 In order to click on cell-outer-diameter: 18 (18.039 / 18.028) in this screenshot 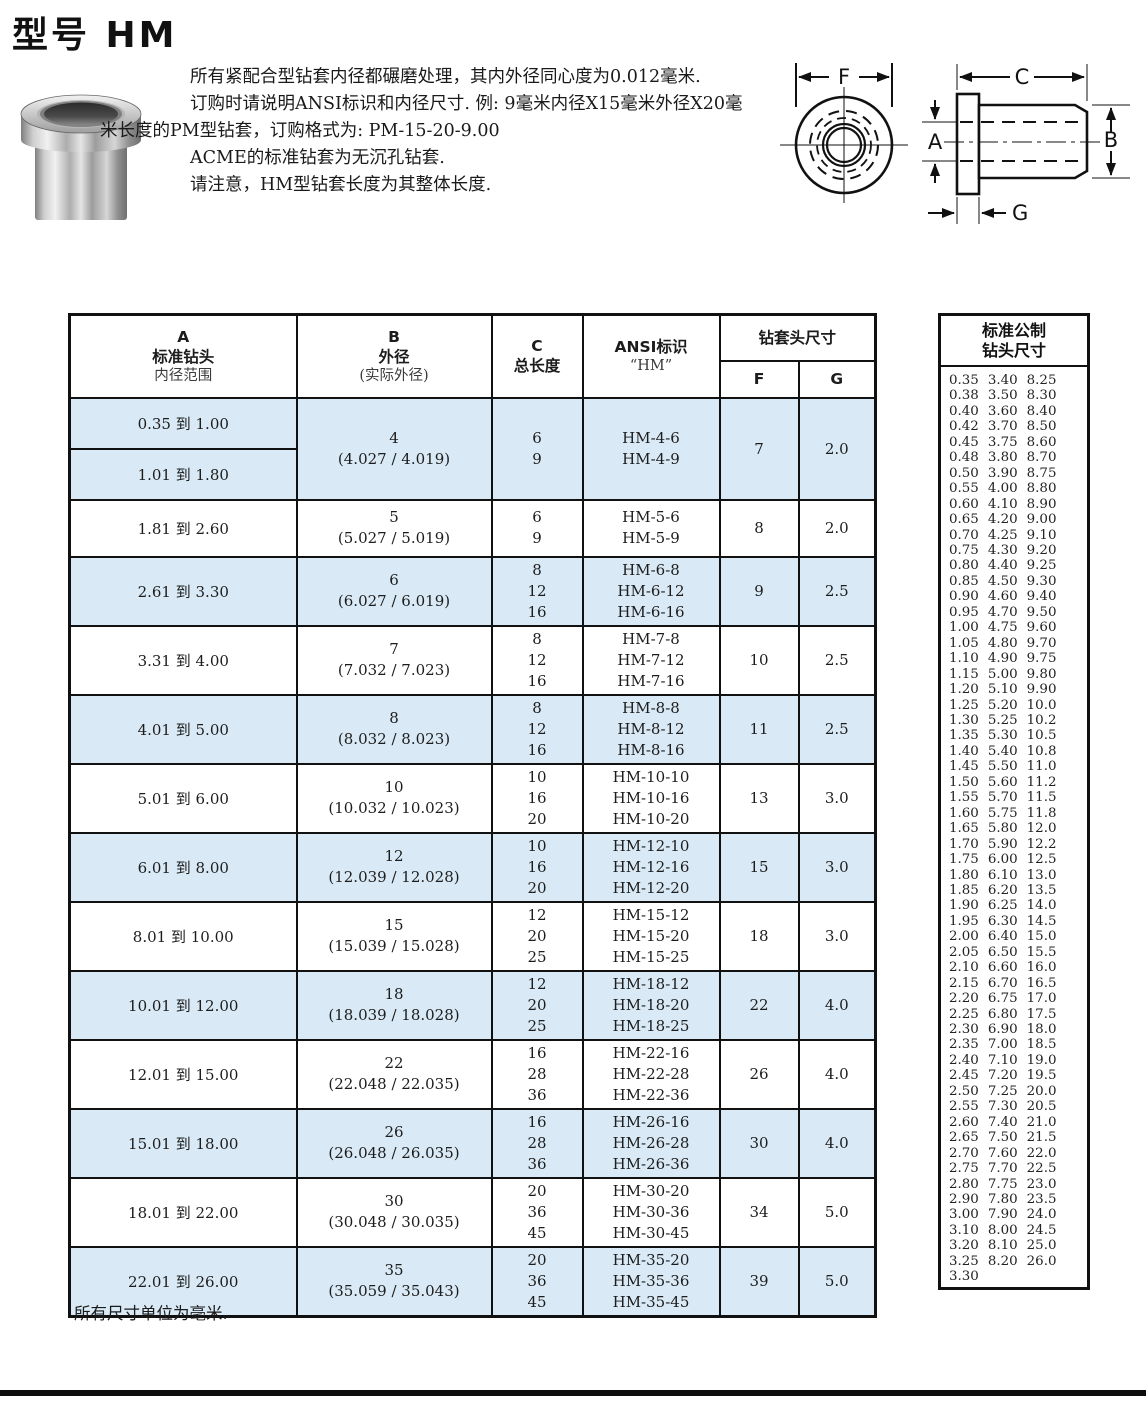, I will do `click(394, 1005)`.